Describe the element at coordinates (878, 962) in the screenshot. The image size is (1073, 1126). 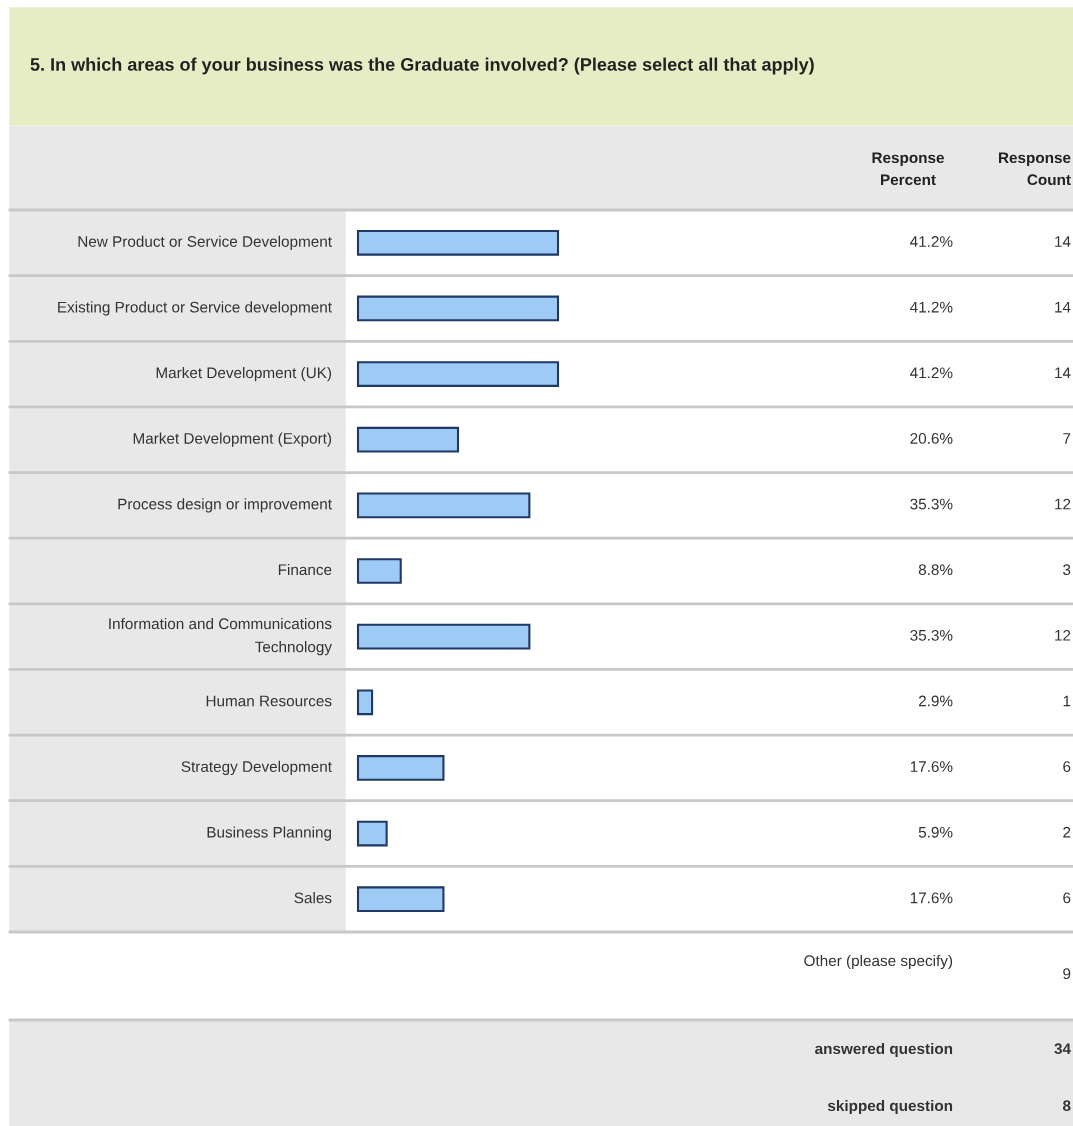
I see `text: Other (please specify)` at that location.